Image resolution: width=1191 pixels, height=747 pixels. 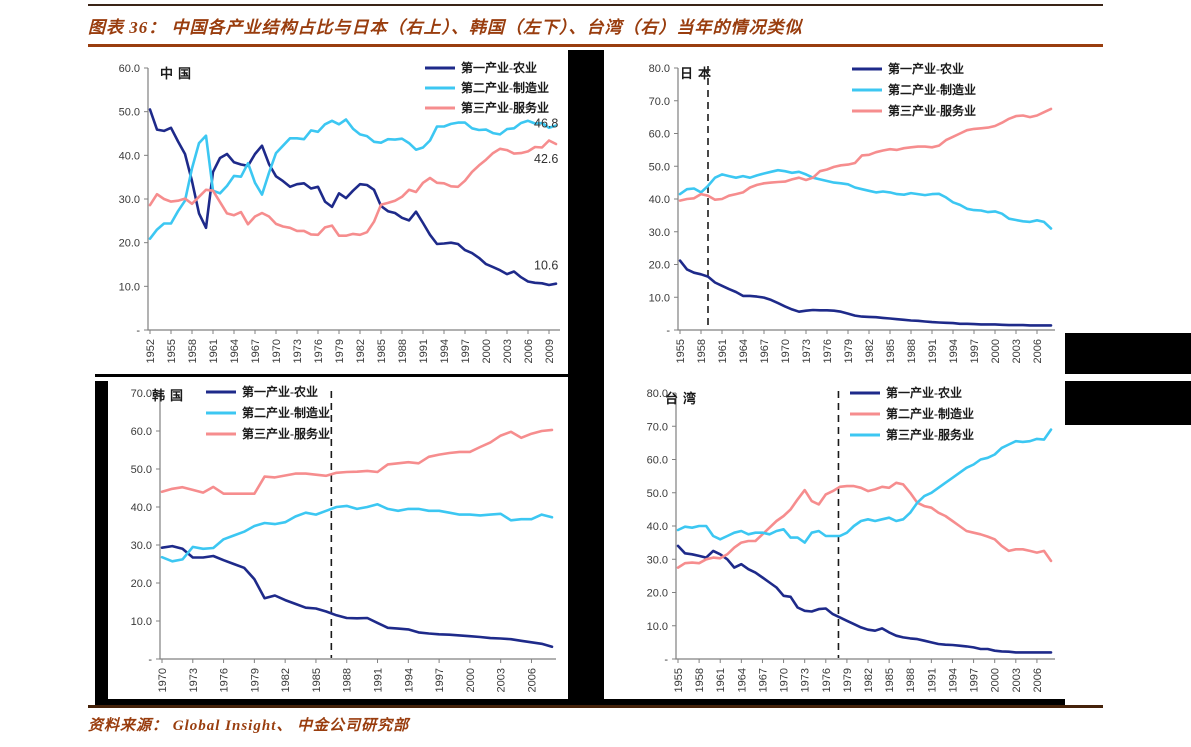 I want to click on bottom-border-strip, so click(x=580, y=702).